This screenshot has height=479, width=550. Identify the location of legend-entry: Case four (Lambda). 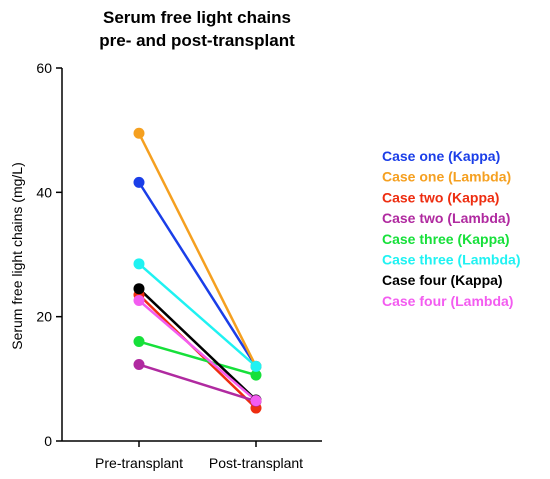
(447, 301).